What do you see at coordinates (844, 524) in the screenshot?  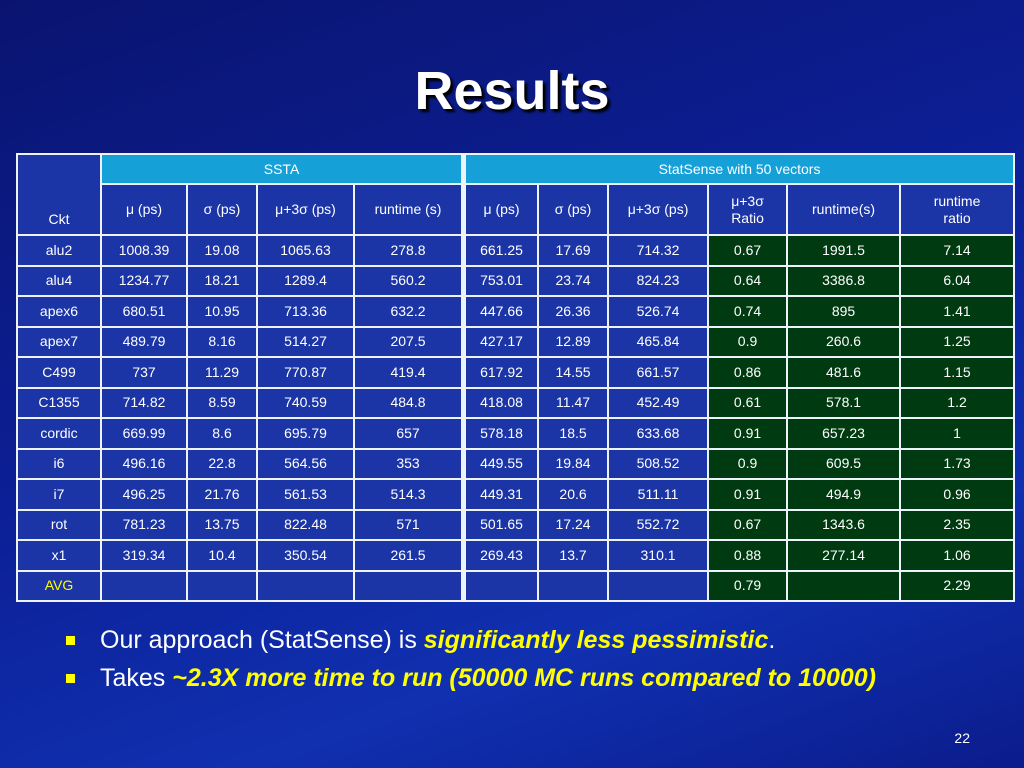 I see `table-cell: 1343.6` at bounding box center [844, 524].